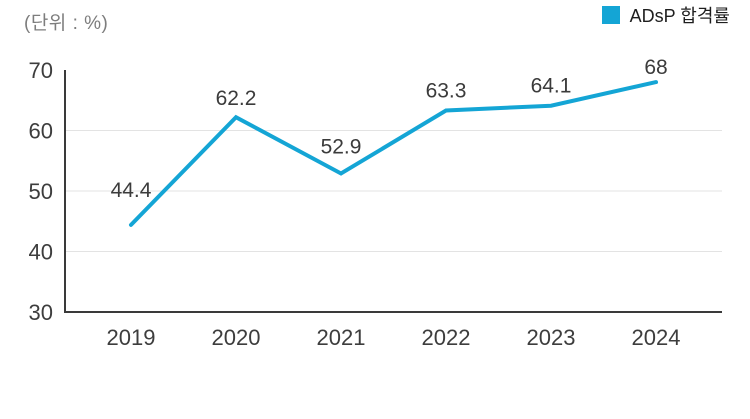  What do you see at coordinates (341, 337) in the screenshot?
I see `x-tick-label: 2021` at bounding box center [341, 337].